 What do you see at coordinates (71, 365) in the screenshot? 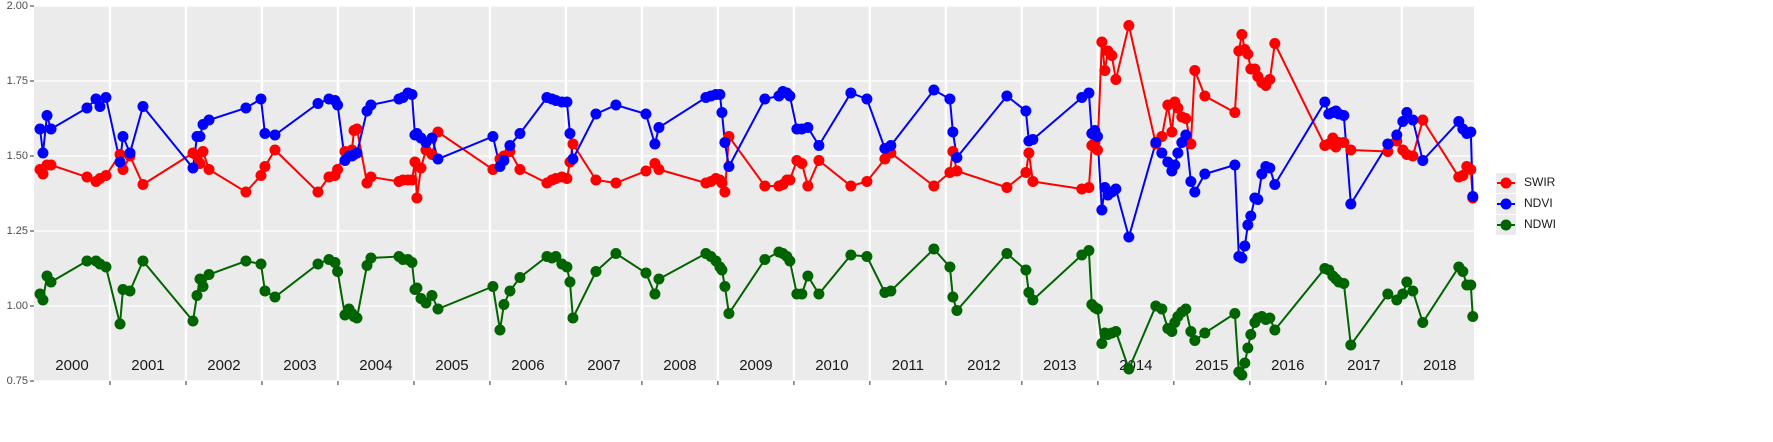
I see `year-label: 2000` at bounding box center [71, 365].